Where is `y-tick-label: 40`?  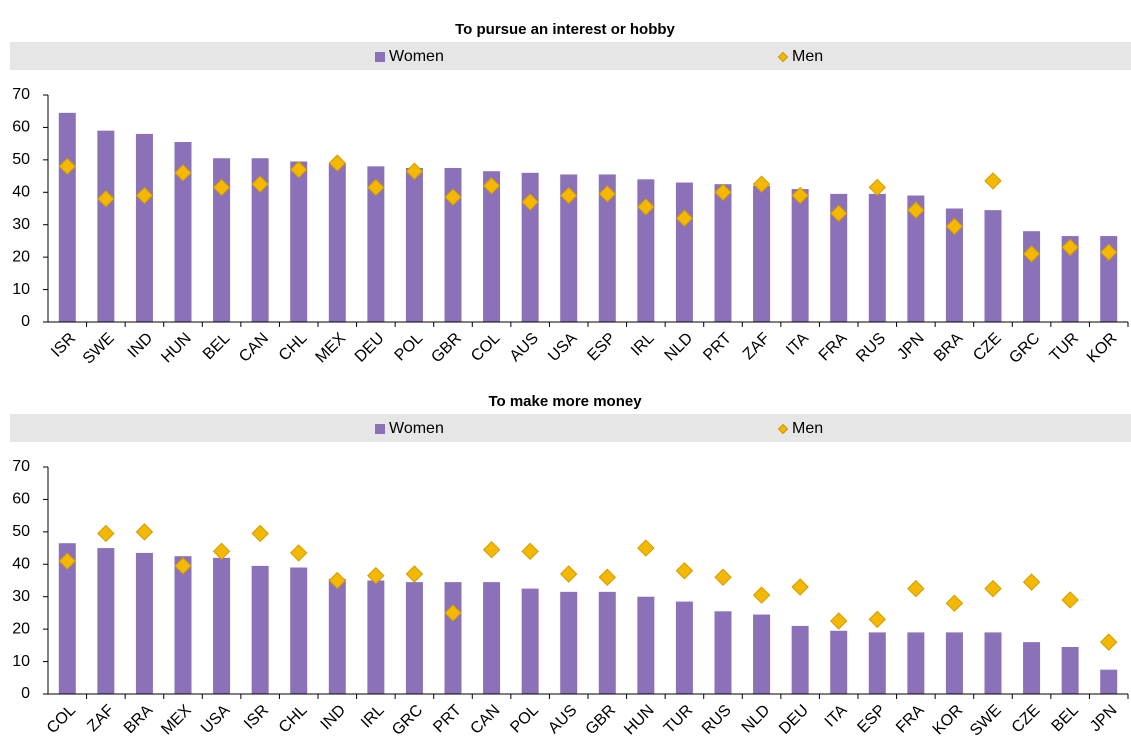
y-tick-label: 40 is located at coordinates (21, 564).